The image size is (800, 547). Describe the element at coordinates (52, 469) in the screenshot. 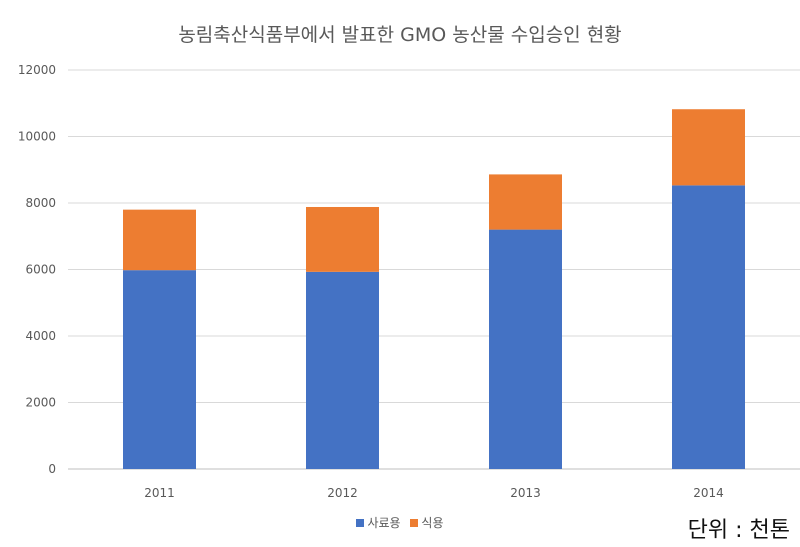

I see `y-tick-label: 0` at that location.